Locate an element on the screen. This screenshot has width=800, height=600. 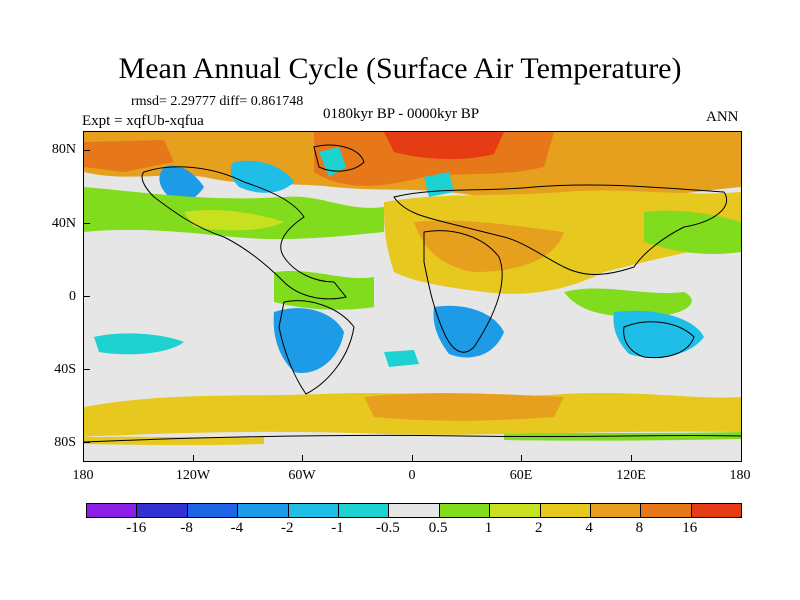
lon-label-0: 0 is located at coordinates (412, 475).